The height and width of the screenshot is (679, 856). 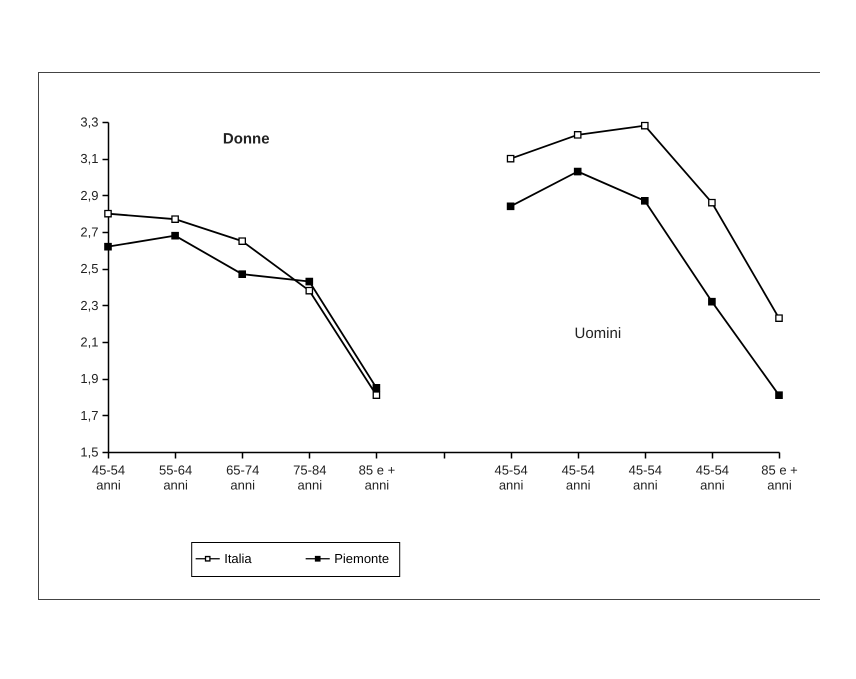 I want to click on legend-label: Italia, so click(x=238, y=558).